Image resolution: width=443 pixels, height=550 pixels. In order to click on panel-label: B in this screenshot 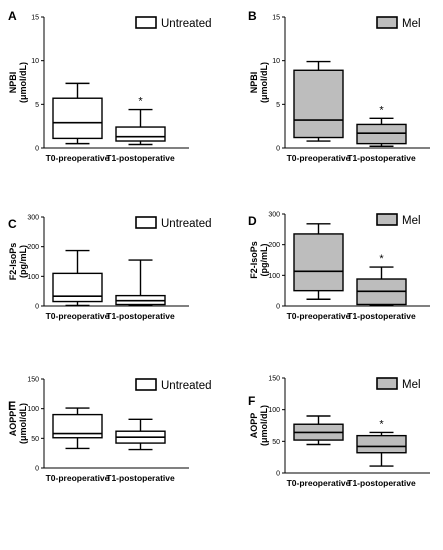, I will do `click(252, 16)`.